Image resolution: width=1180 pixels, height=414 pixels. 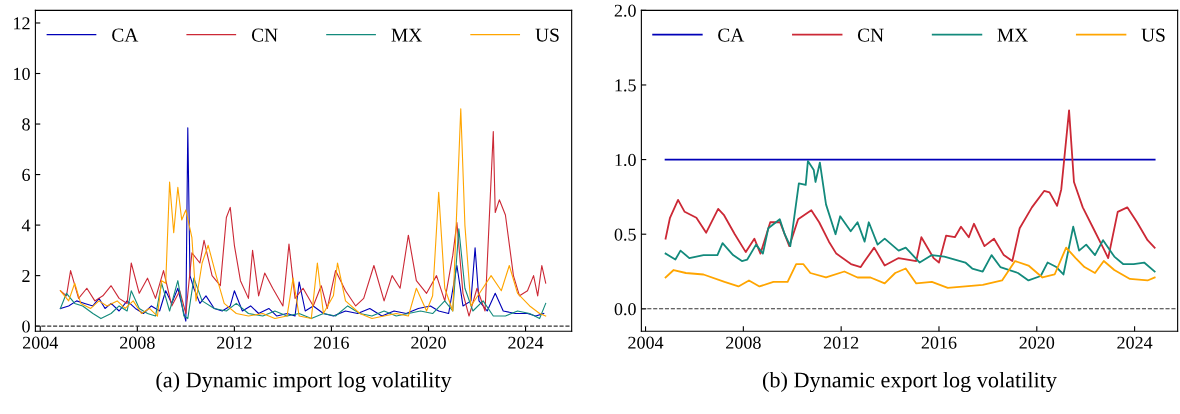 What do you see at coordinates (26, 124) in the screenshot?
I see `y-tick-label: 8` at bounding box center [26, 124].